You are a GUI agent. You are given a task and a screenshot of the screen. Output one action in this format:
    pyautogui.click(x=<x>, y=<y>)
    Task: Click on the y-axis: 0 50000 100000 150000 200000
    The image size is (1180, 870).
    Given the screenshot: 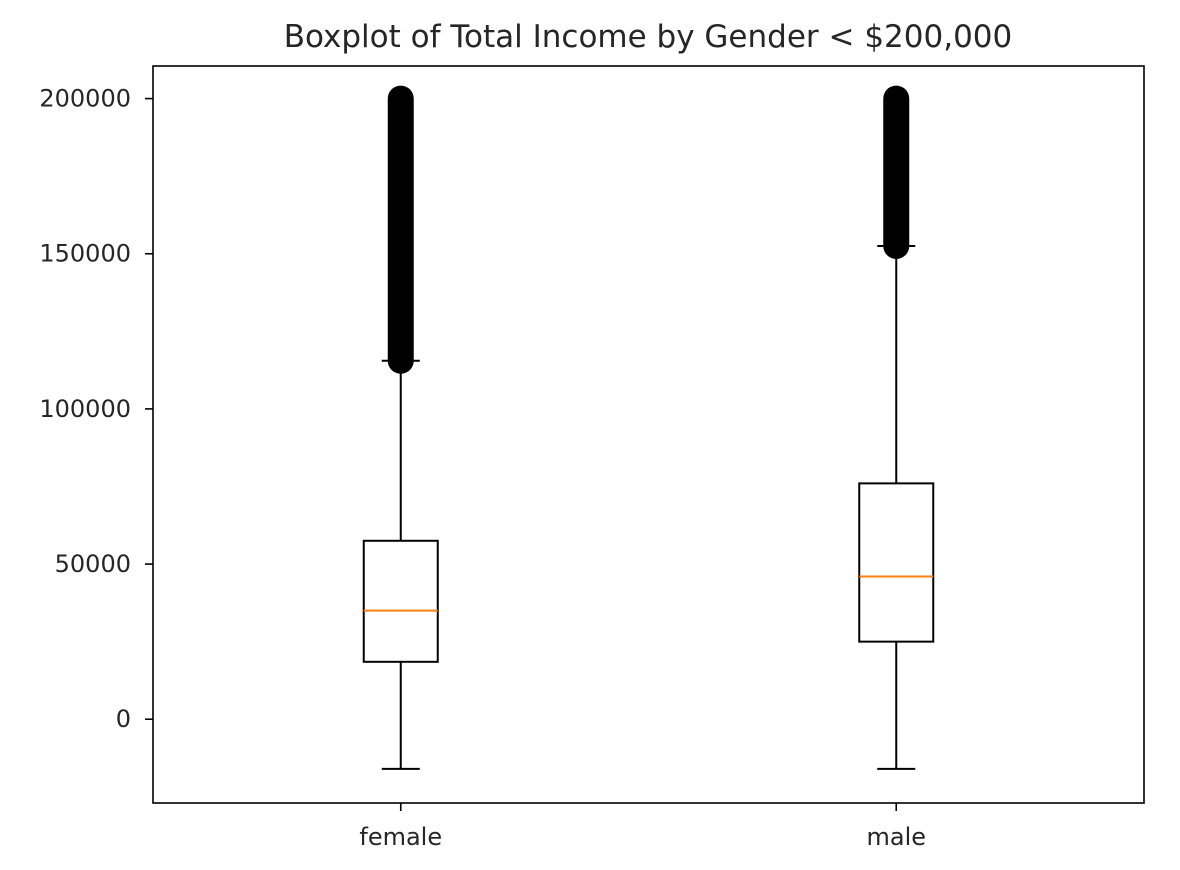 What is the action you would take?
    pyautogui.click(x=96, y=409)
    